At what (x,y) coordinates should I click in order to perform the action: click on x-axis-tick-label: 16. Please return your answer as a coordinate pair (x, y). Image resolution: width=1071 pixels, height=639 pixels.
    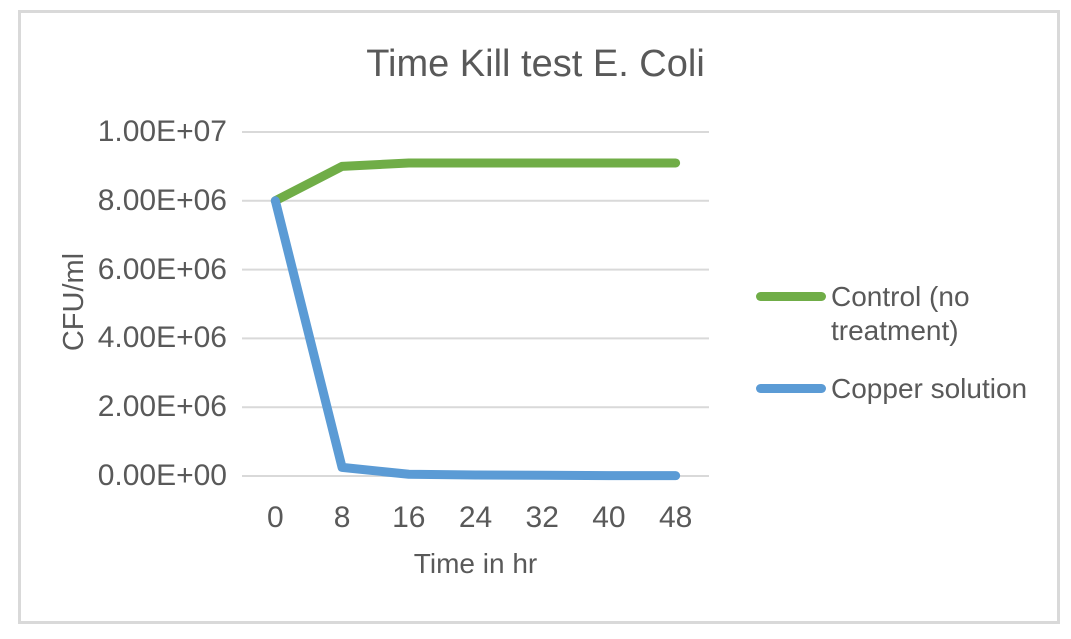
    Looking at the image, I should click on (409, 517).